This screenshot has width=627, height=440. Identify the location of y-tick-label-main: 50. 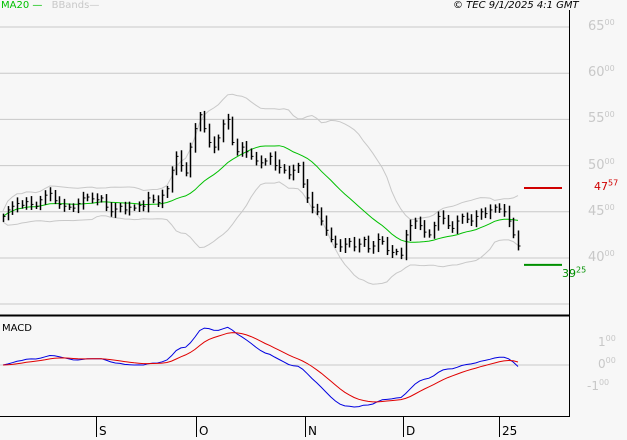
(596, 165).